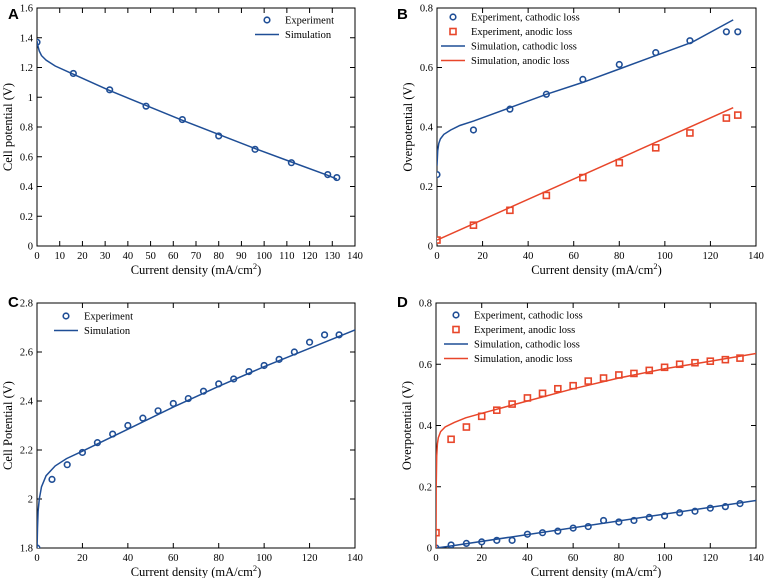 Image resolution: width=765 pixels, height=578 pixels. I want to click on x-tick-label: 50, so click(150, 256).